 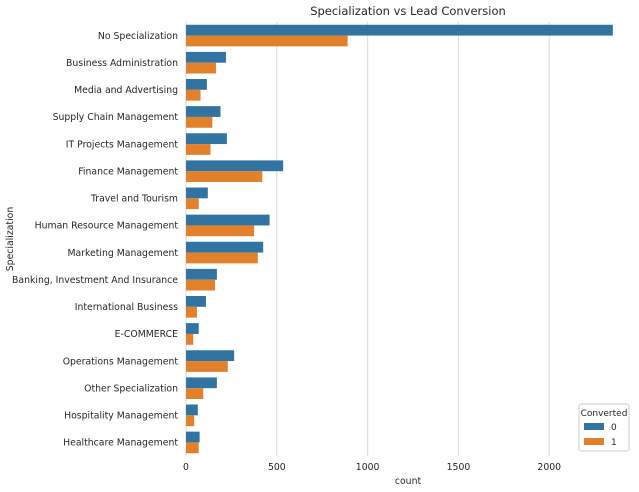 I want to click on y-tick-label-1: Business Administration, so click(x=122, y=63).